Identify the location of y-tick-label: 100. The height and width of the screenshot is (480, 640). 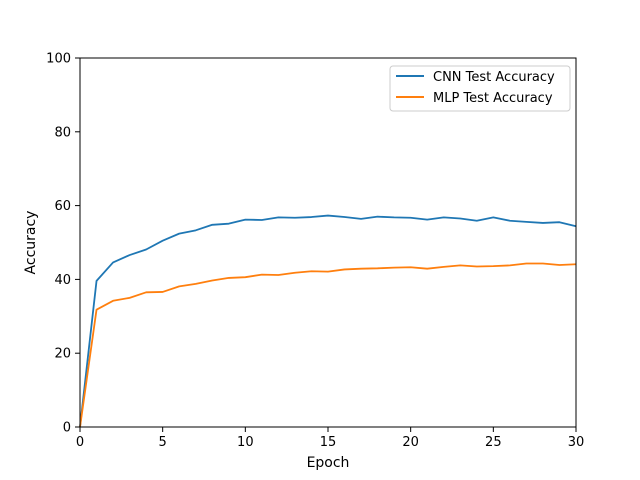
(58, 59).